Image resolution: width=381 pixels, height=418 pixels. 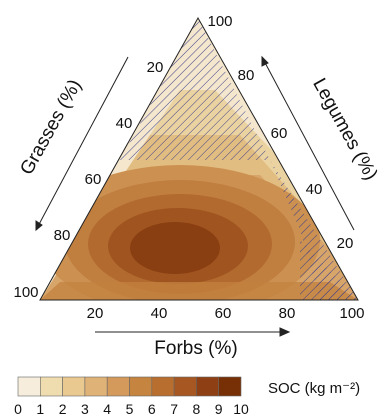 I want to click on colorbar, so click(x=129, y=386).